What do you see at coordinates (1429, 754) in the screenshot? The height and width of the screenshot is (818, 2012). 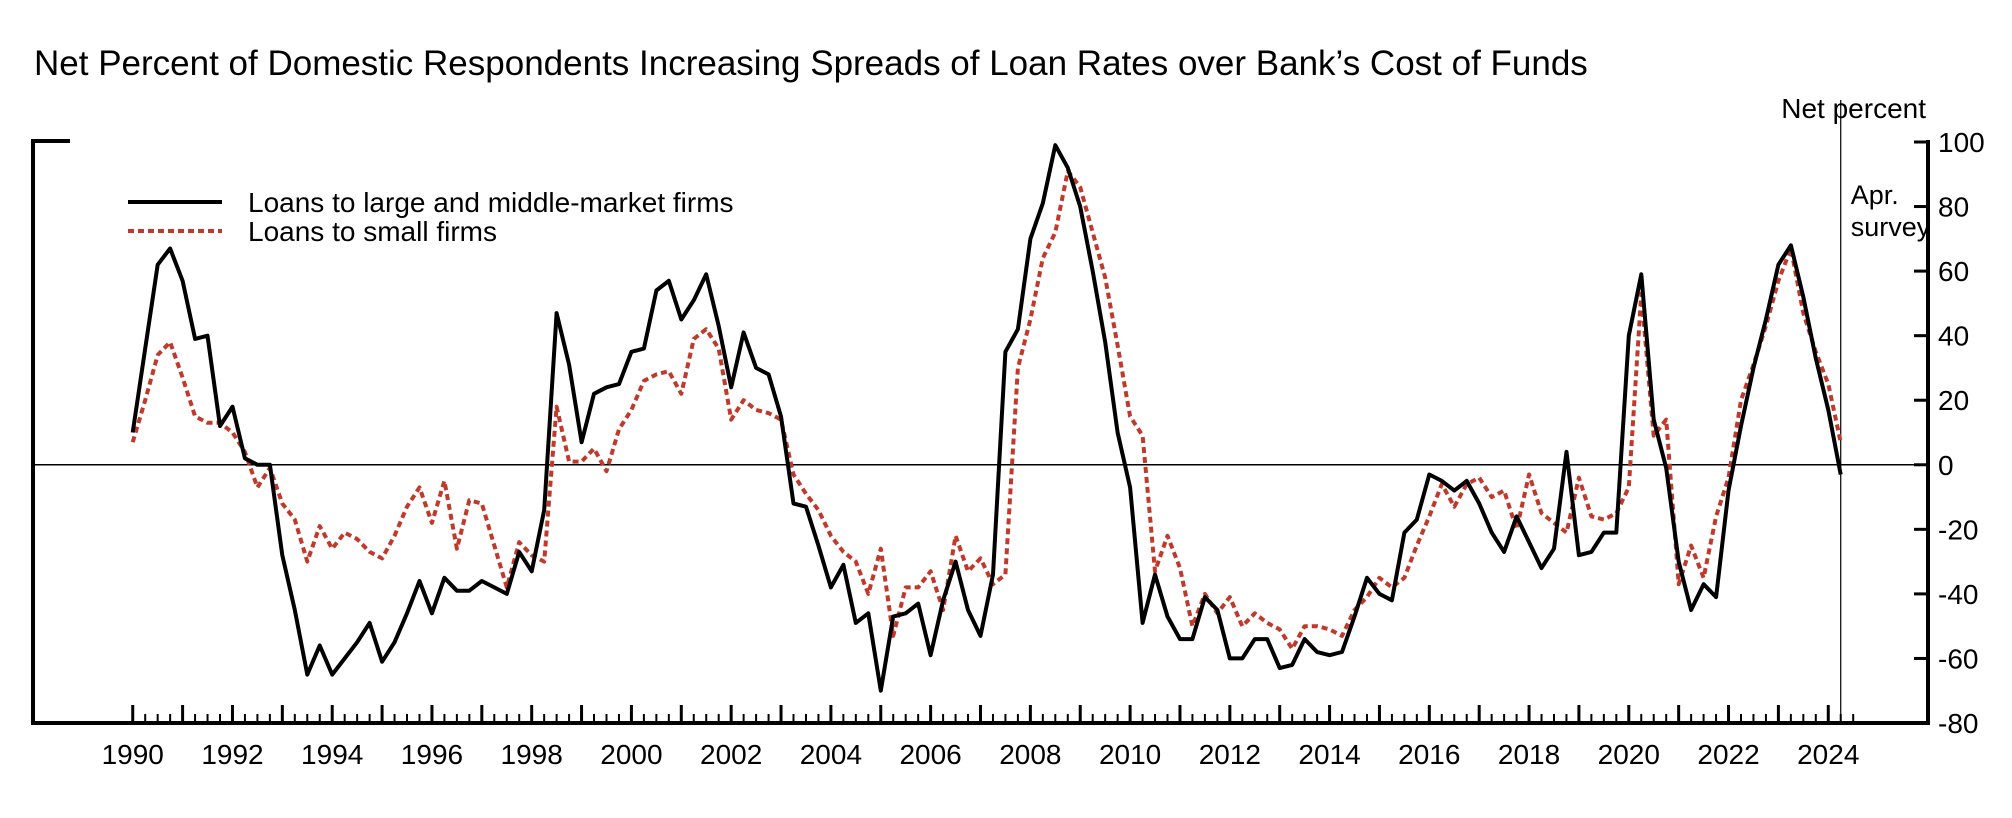 I see `x-tick-label: 2016` at bounding box center [1429, 754].